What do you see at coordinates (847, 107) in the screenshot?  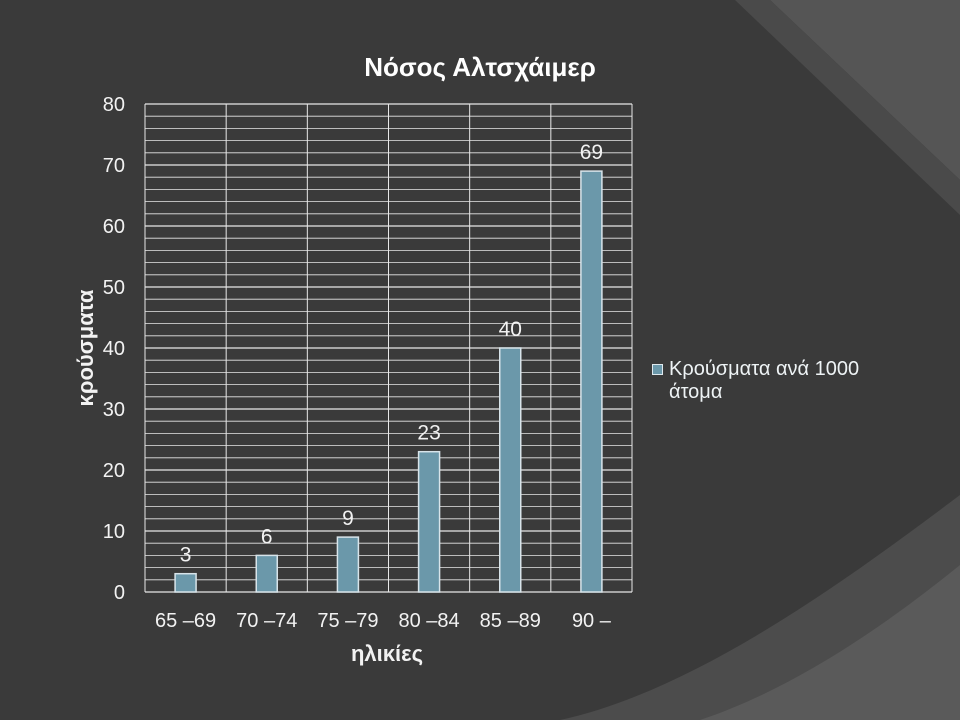 I see `background-stripe-top` at bounding box center [847, 107].